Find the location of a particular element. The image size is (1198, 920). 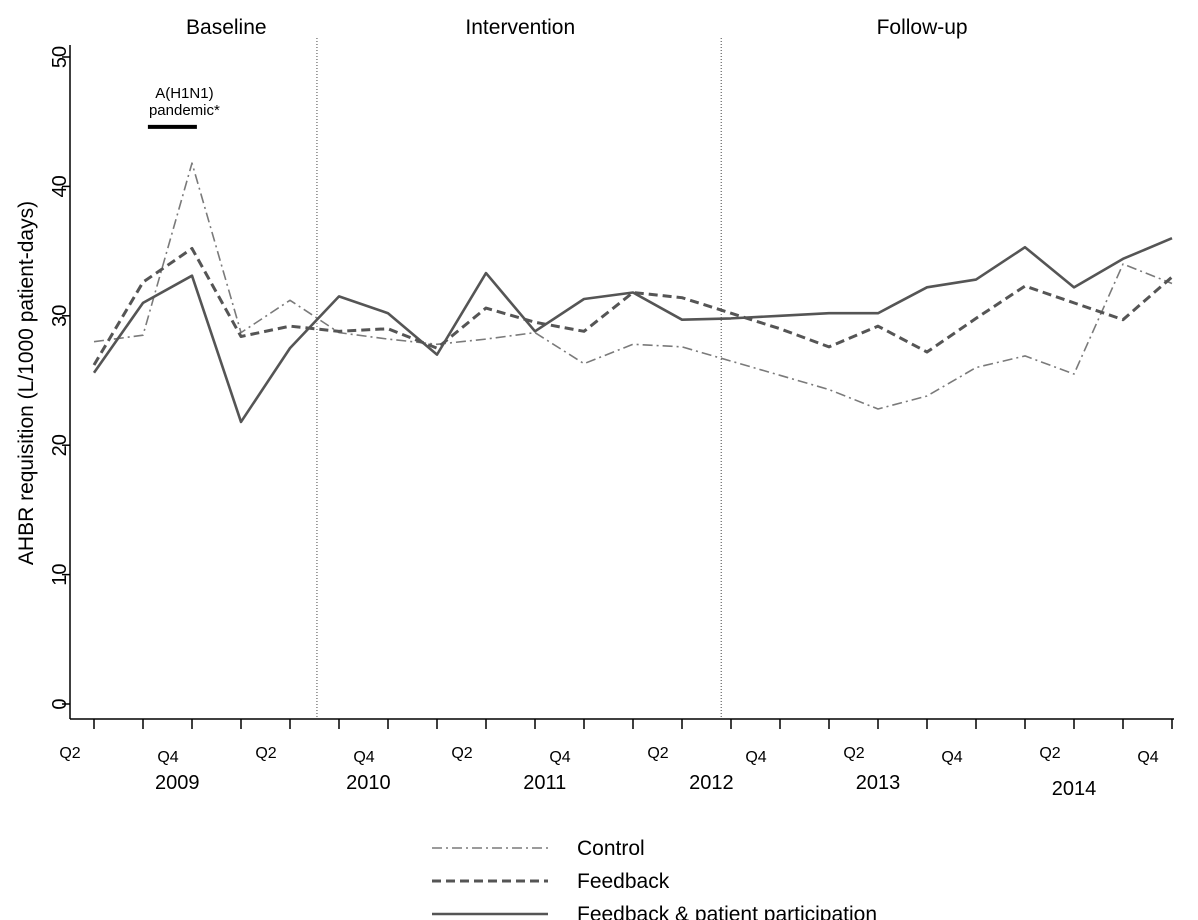

phase-label: Baseline is located at coordinates (226, 27).